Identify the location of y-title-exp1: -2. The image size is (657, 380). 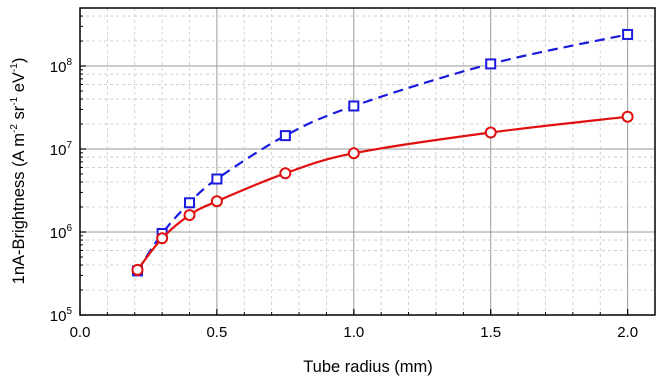
(14, 128).